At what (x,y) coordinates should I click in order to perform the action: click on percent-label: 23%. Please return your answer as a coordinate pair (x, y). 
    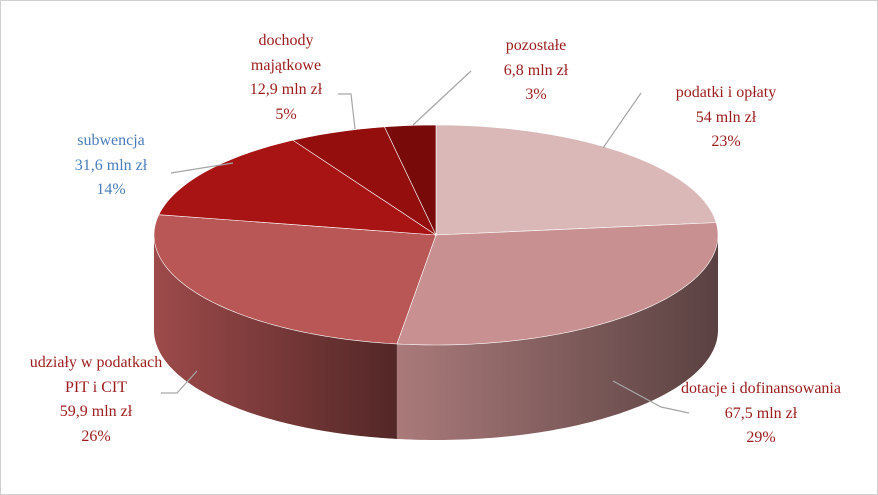
    Looking at the image, I should click on (726, 141).